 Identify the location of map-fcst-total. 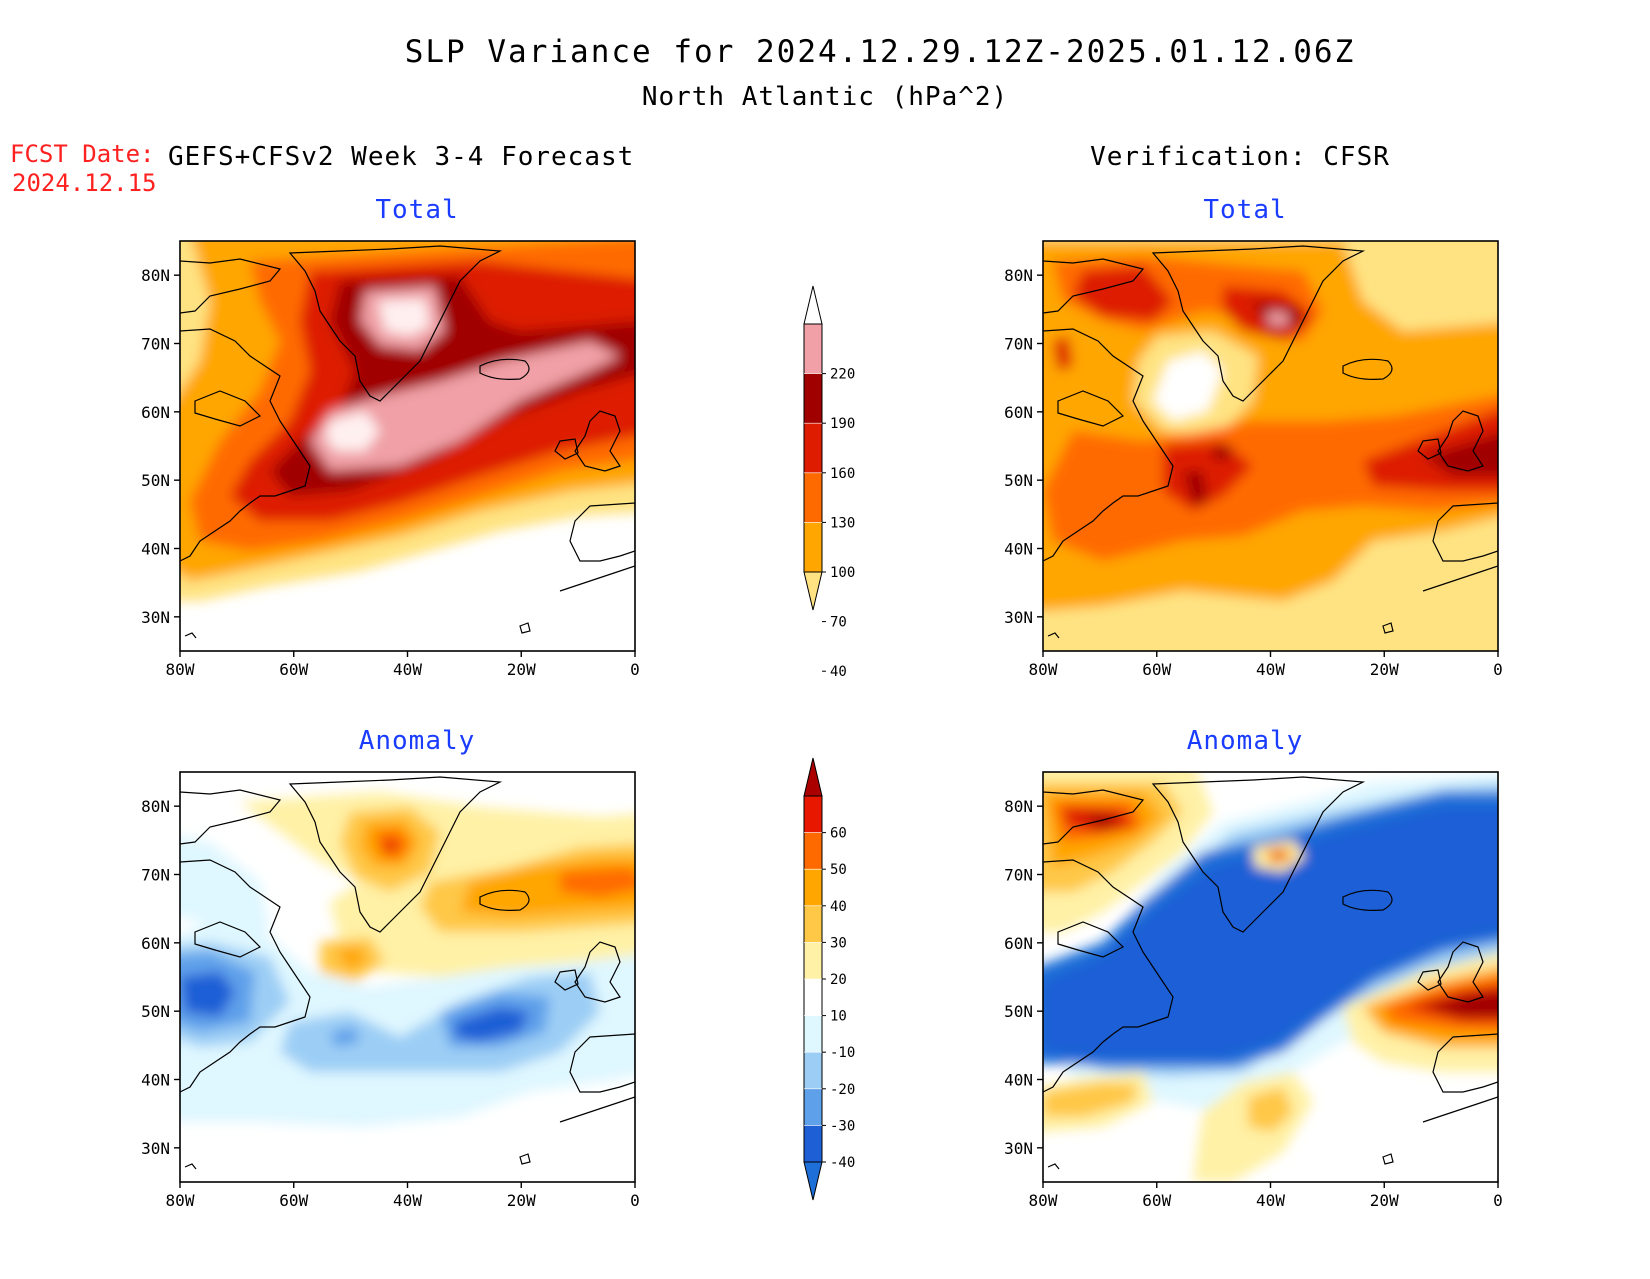
(407, 446).